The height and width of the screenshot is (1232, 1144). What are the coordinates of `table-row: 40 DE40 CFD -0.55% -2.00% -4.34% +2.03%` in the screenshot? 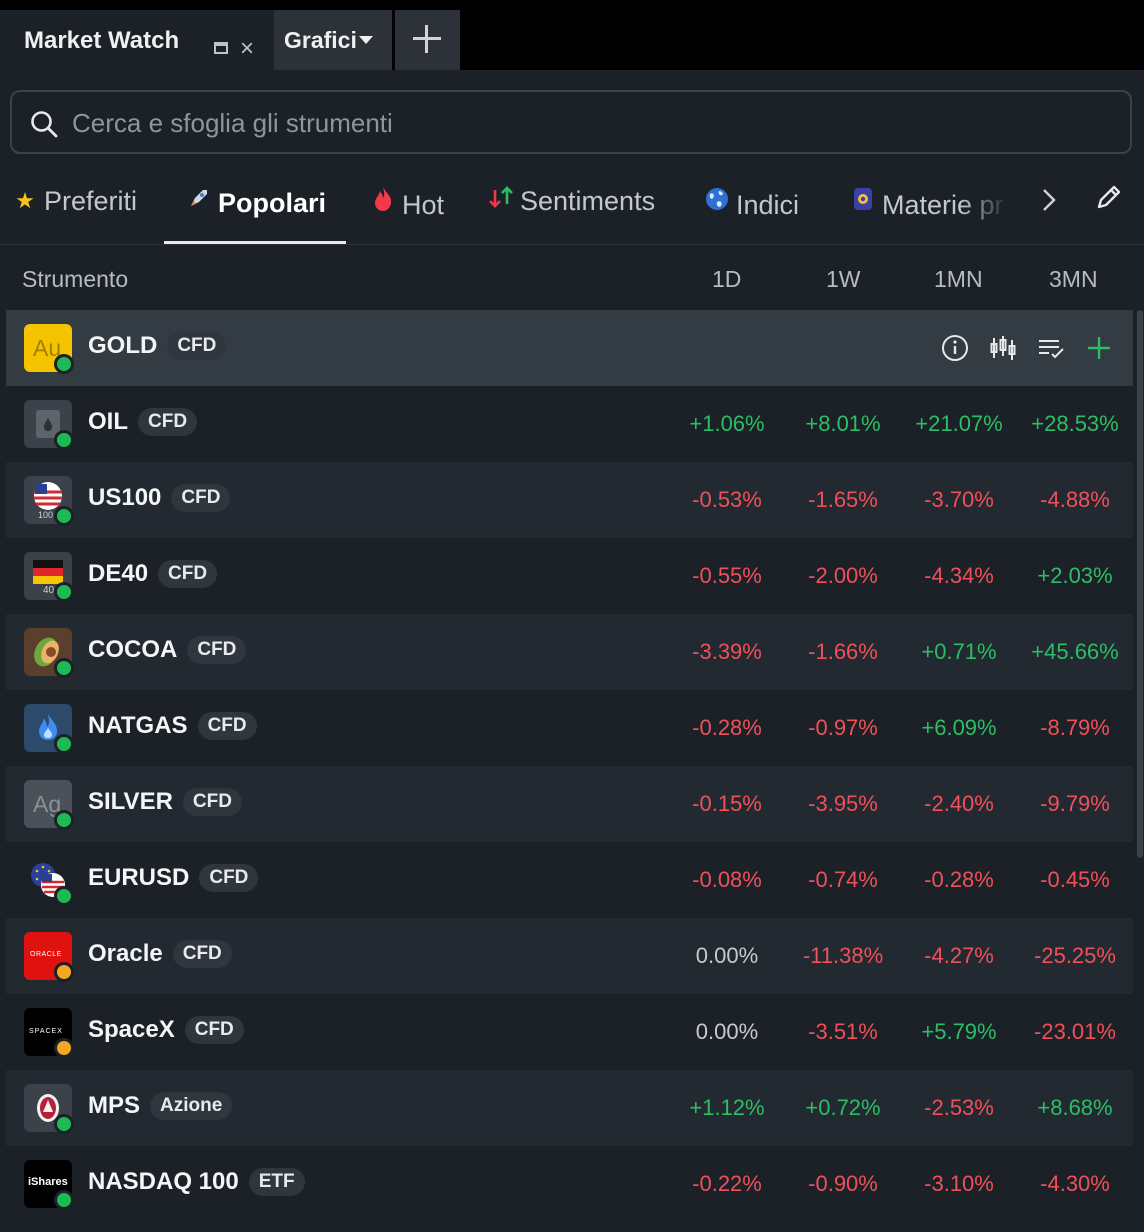 It's located at (569, 576).